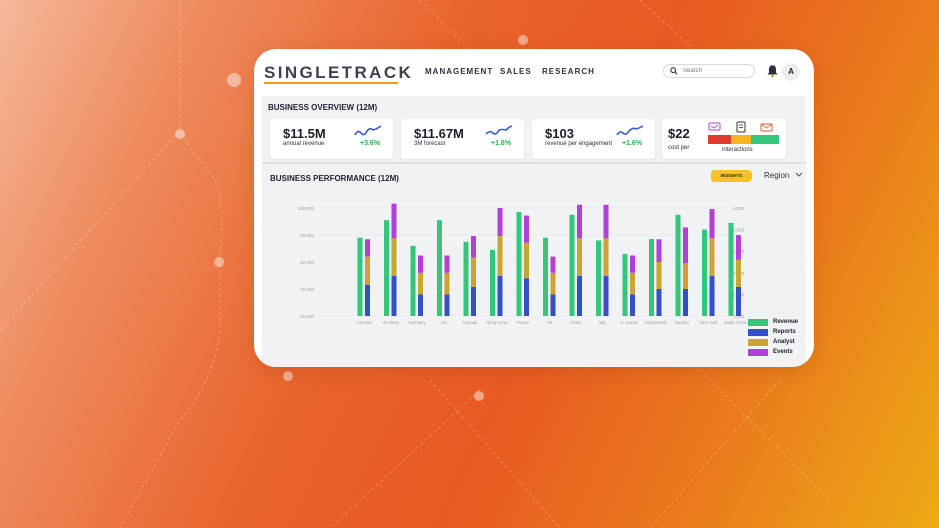 This screenshot has width=939, height=528. Describe the element at coordinates (679, 133) in the screenshot. I see `kpi-value: $22` at that location.